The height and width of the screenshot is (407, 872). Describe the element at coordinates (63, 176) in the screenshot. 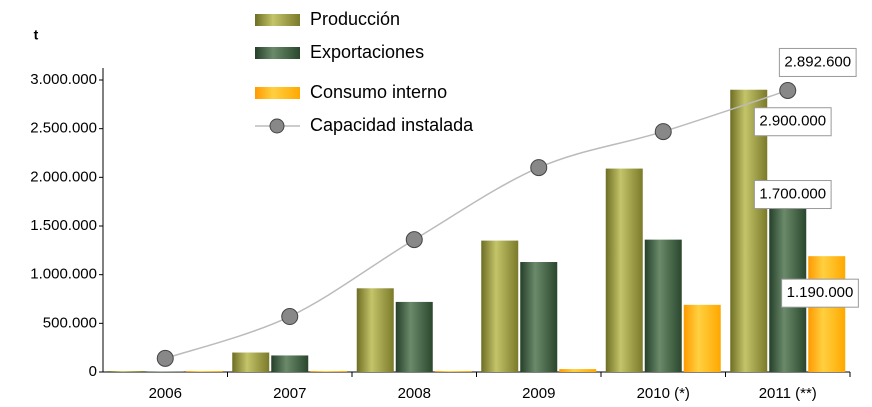

I see `y-tick-label: 2.000.000` at that location.